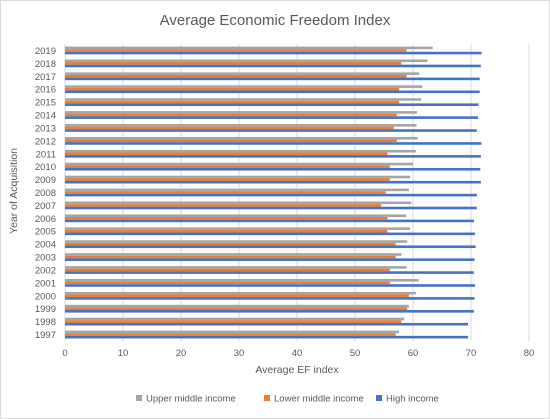 Image resolution: width=550 pixels, height=419 pixels. Describe the element at coordinates (241, 112) in the screenshot. I see `bar-upper-middle-income-2014` at that location.